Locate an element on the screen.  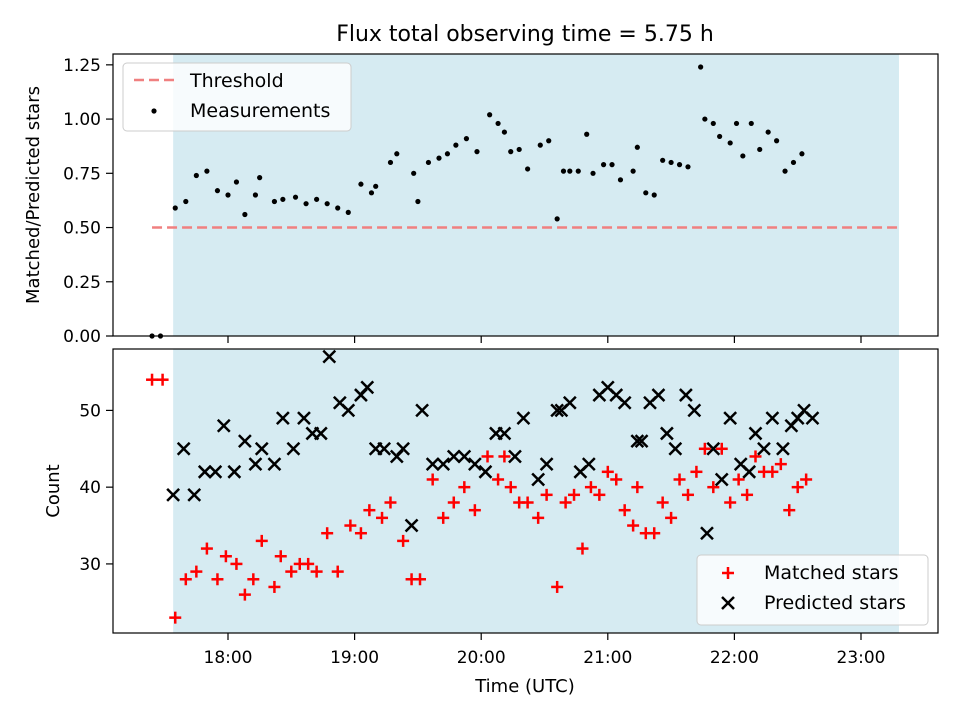
legend-threshold-label: Threshold is located at coordinates (236, 81).